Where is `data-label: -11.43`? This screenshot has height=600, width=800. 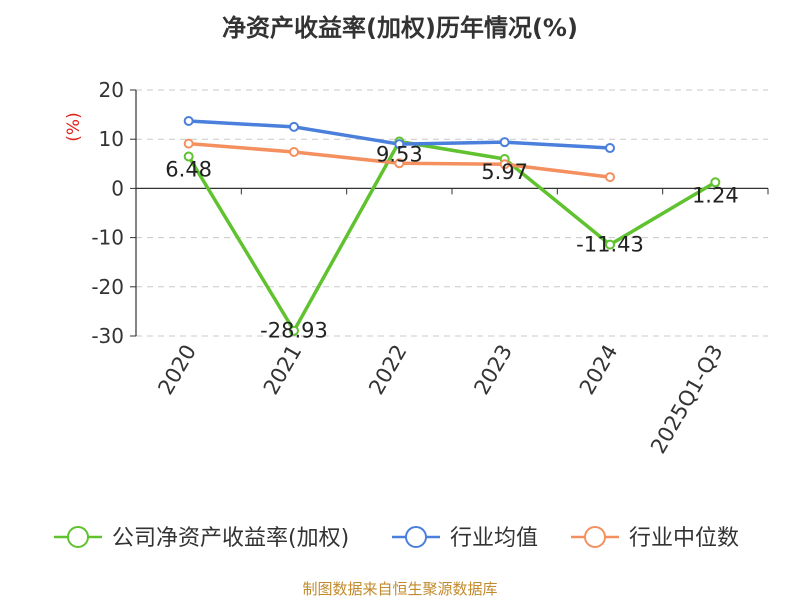
data-label: -11.43 is located at coordinates (610, 245).